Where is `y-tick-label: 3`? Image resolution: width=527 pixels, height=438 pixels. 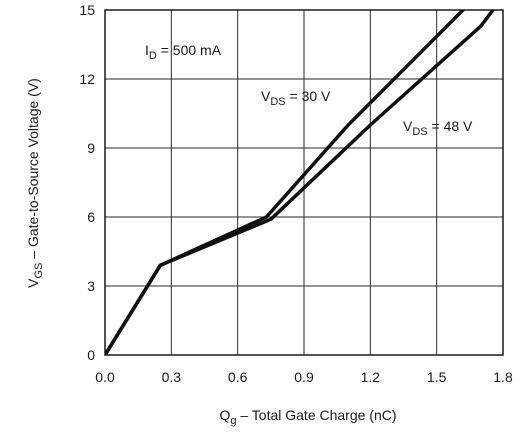 y-tick-label: 3 is located at coordinates (91, 286).